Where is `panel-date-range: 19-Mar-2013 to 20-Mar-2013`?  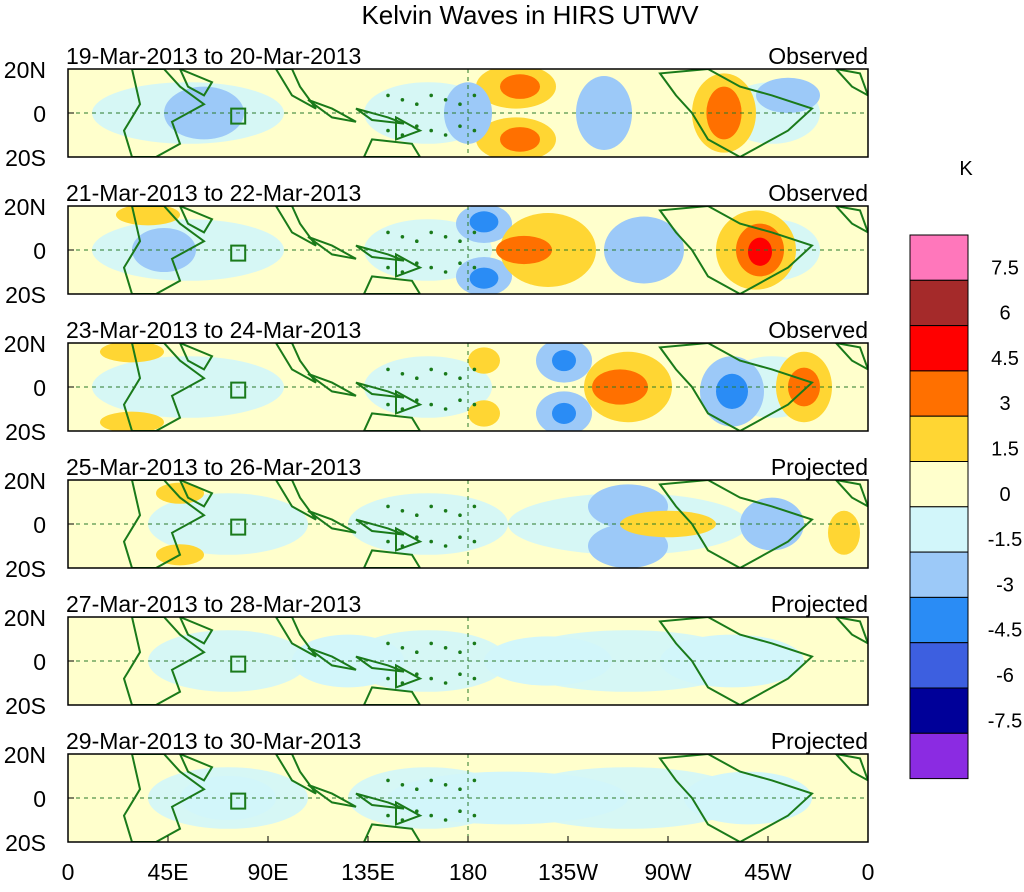 panel-date-range: 19-Mar-2013 to 20-Mar-2013 is located at coordinates (213, 56).